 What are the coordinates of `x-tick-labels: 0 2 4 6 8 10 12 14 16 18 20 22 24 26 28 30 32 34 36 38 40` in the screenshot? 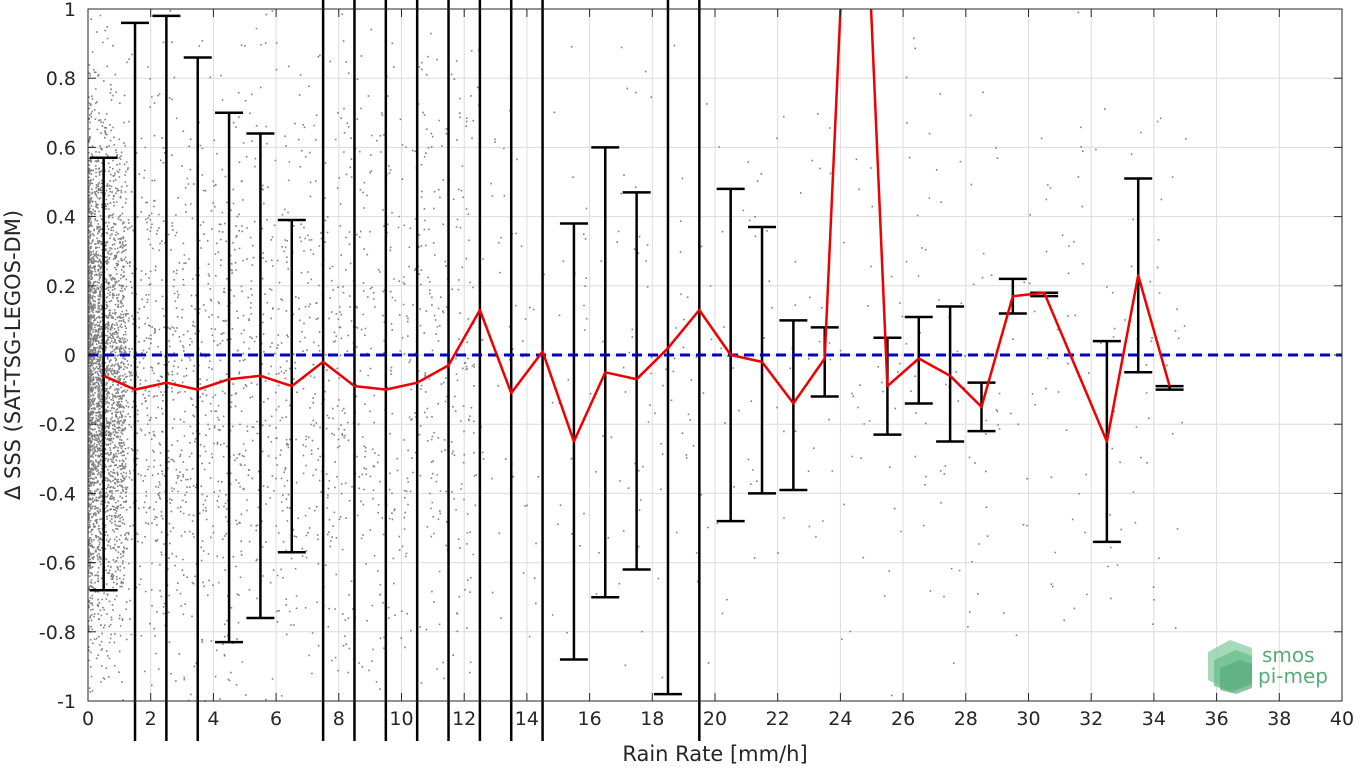 It's located at (718, 719).